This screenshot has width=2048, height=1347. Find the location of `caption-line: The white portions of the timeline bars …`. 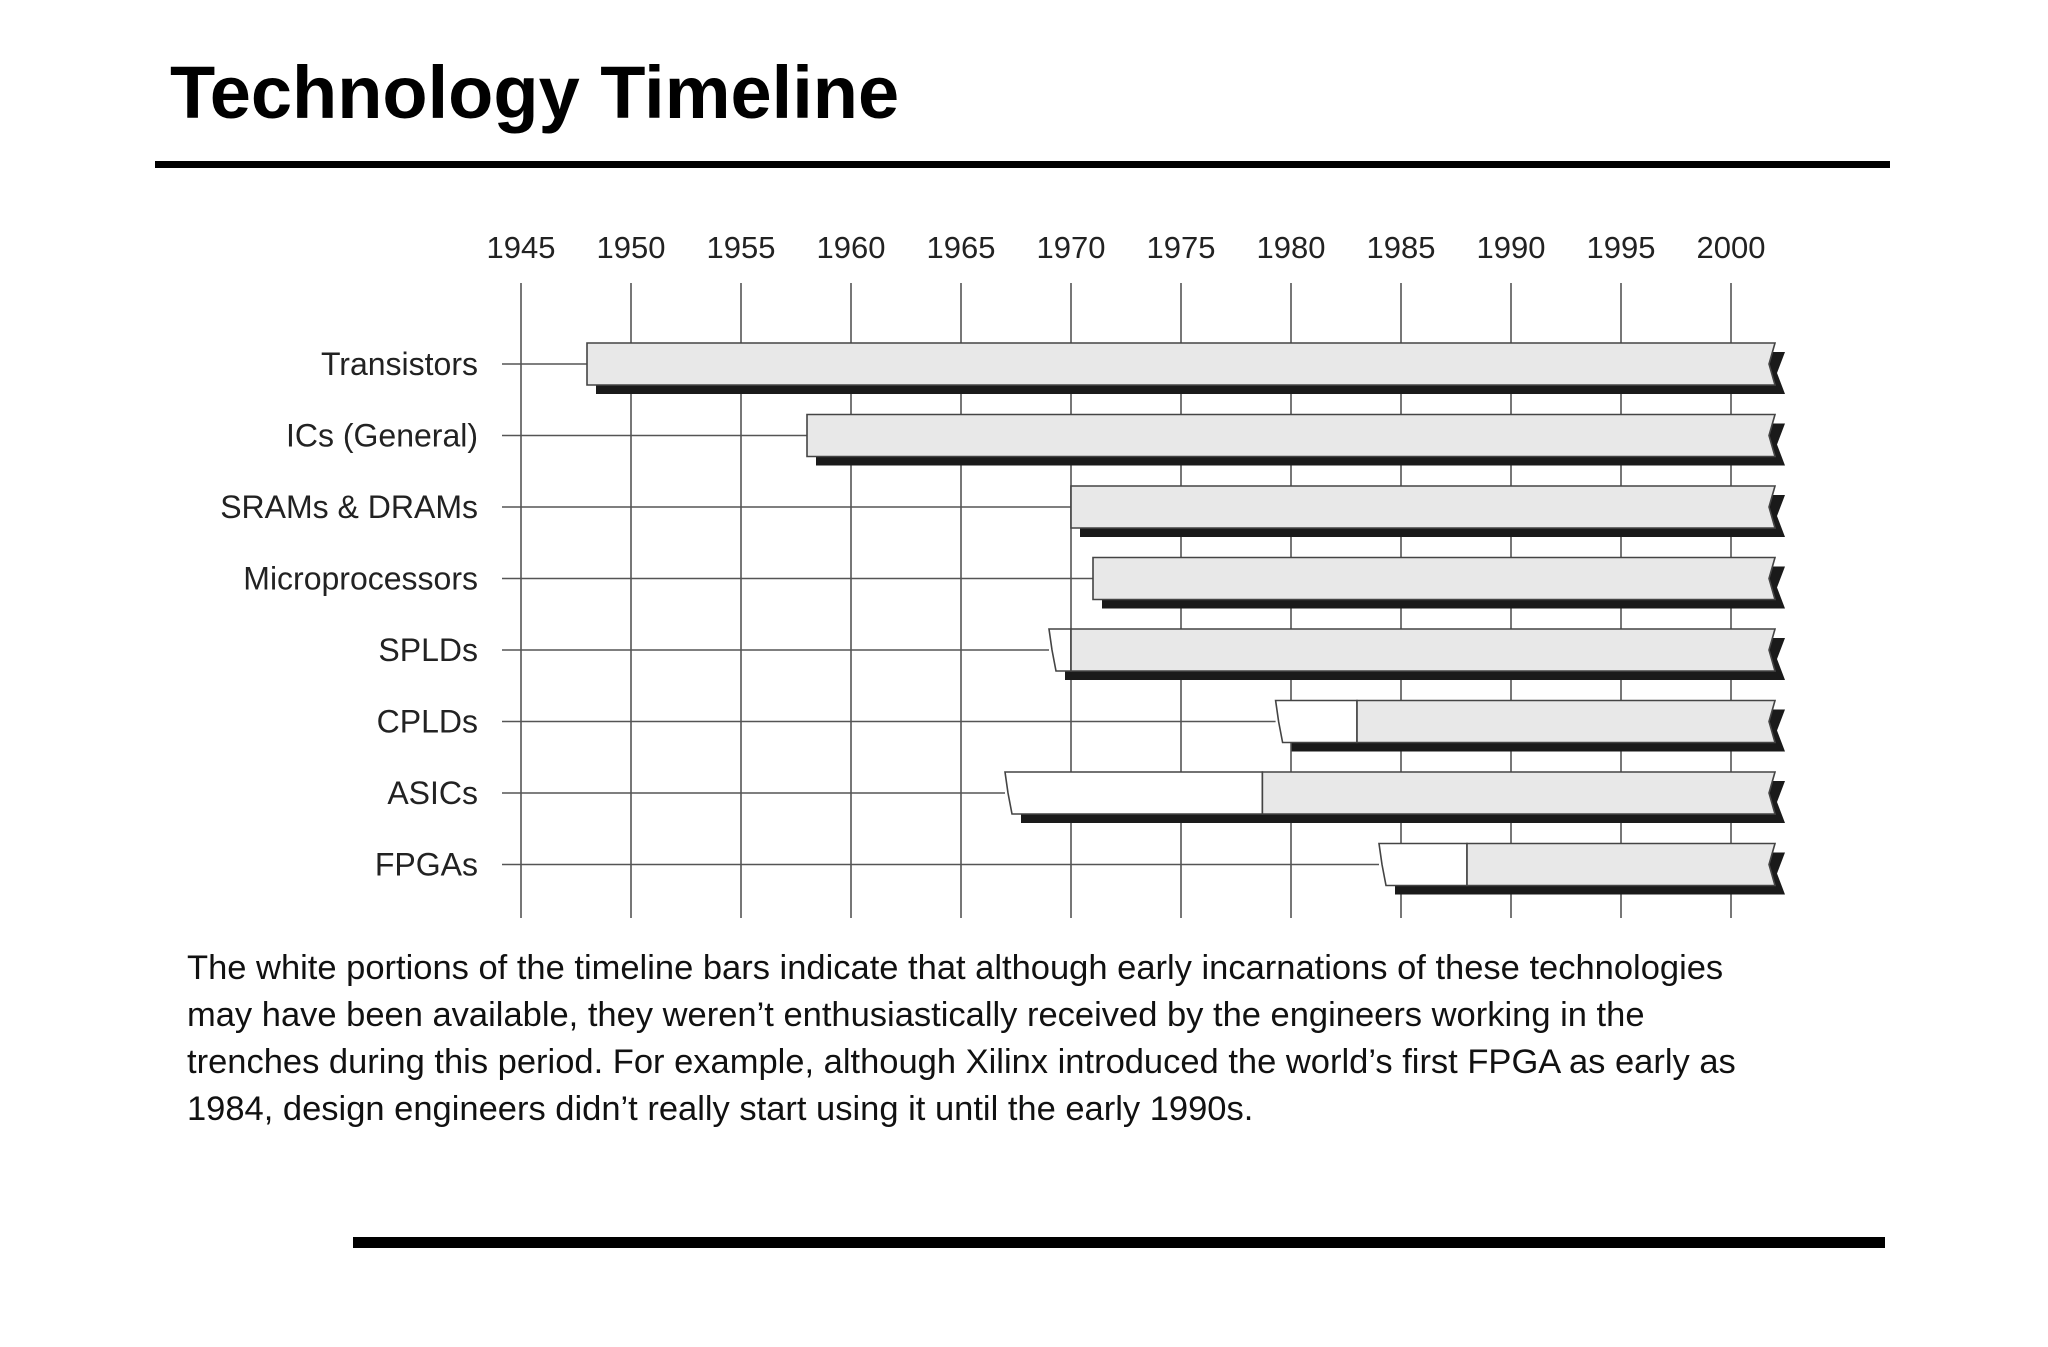

caption-line: The white portions of the timeline bars … is located at coordinates (955, 968).